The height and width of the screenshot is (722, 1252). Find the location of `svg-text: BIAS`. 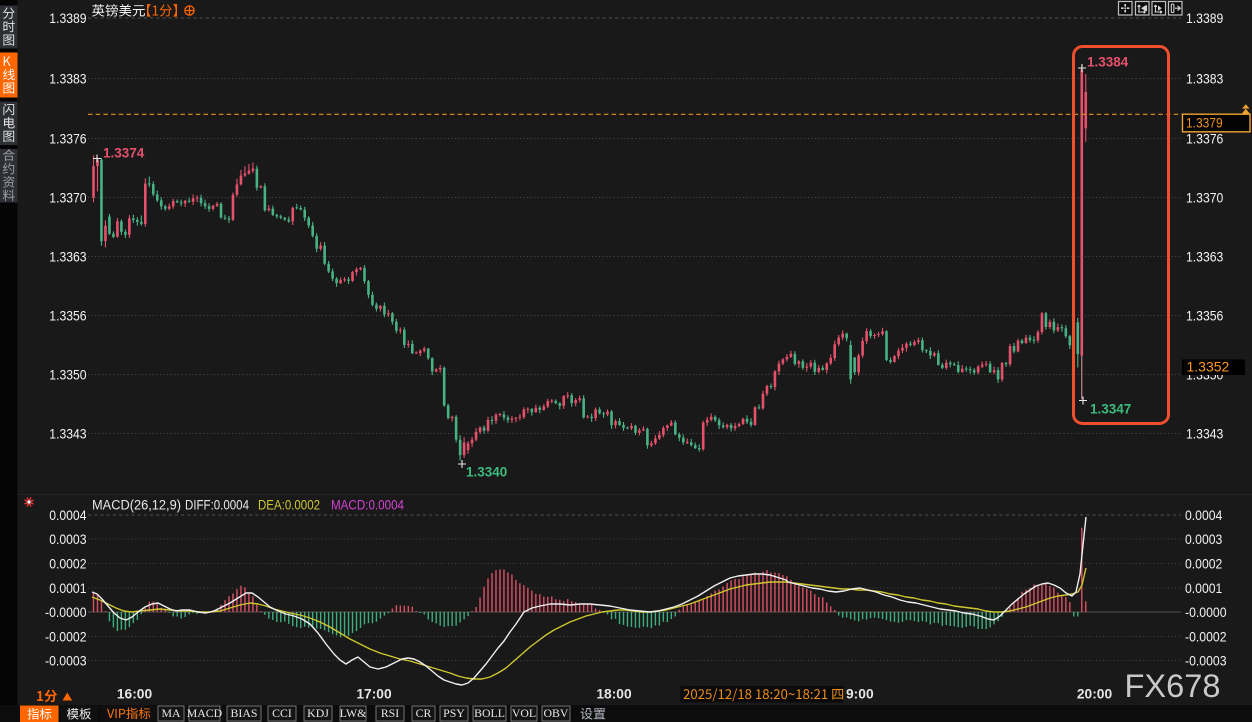

svg-text: BIAS is located at coordinates (244, 713).